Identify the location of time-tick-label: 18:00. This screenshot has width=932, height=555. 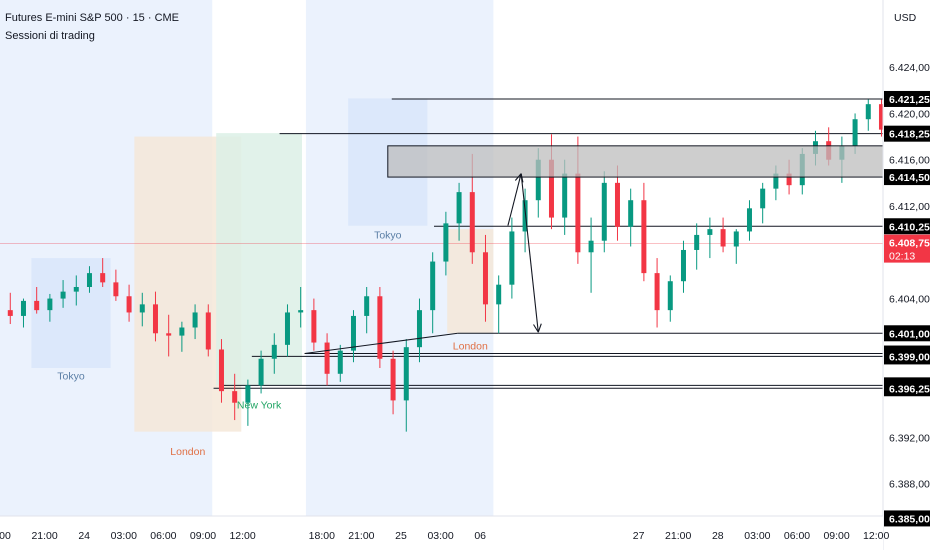
(322, 536).